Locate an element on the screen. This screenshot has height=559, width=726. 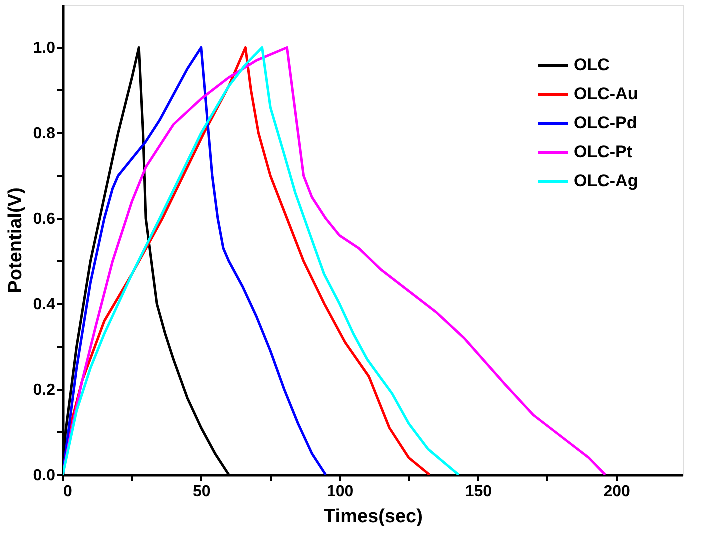
x-tick-label: 200 is located at coordinates (617, 492).